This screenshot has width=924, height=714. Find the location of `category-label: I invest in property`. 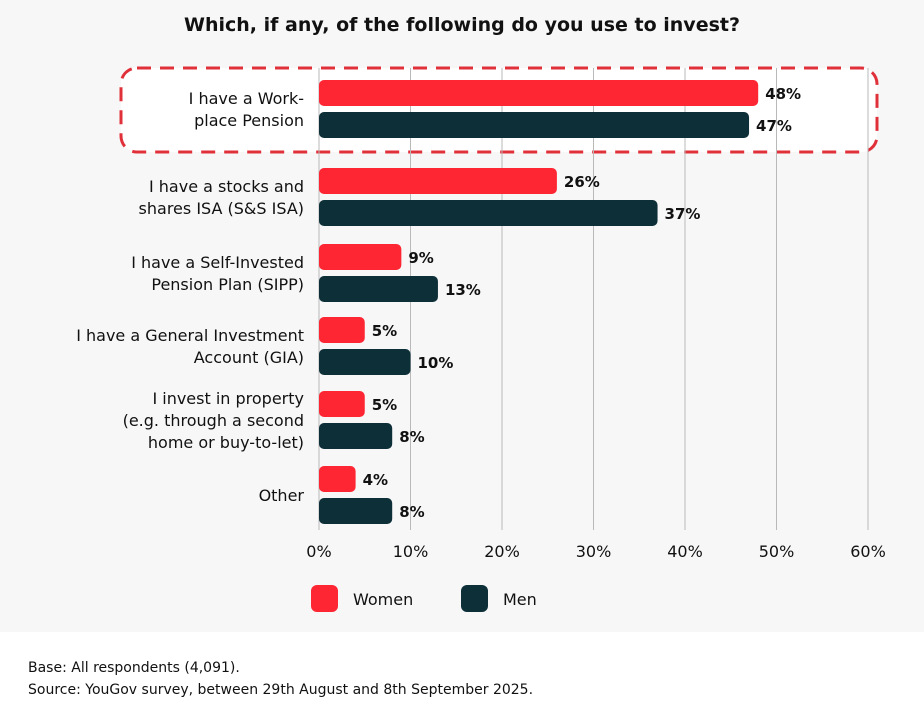

category-label: I invest in property is located at coordinates (228, 398).